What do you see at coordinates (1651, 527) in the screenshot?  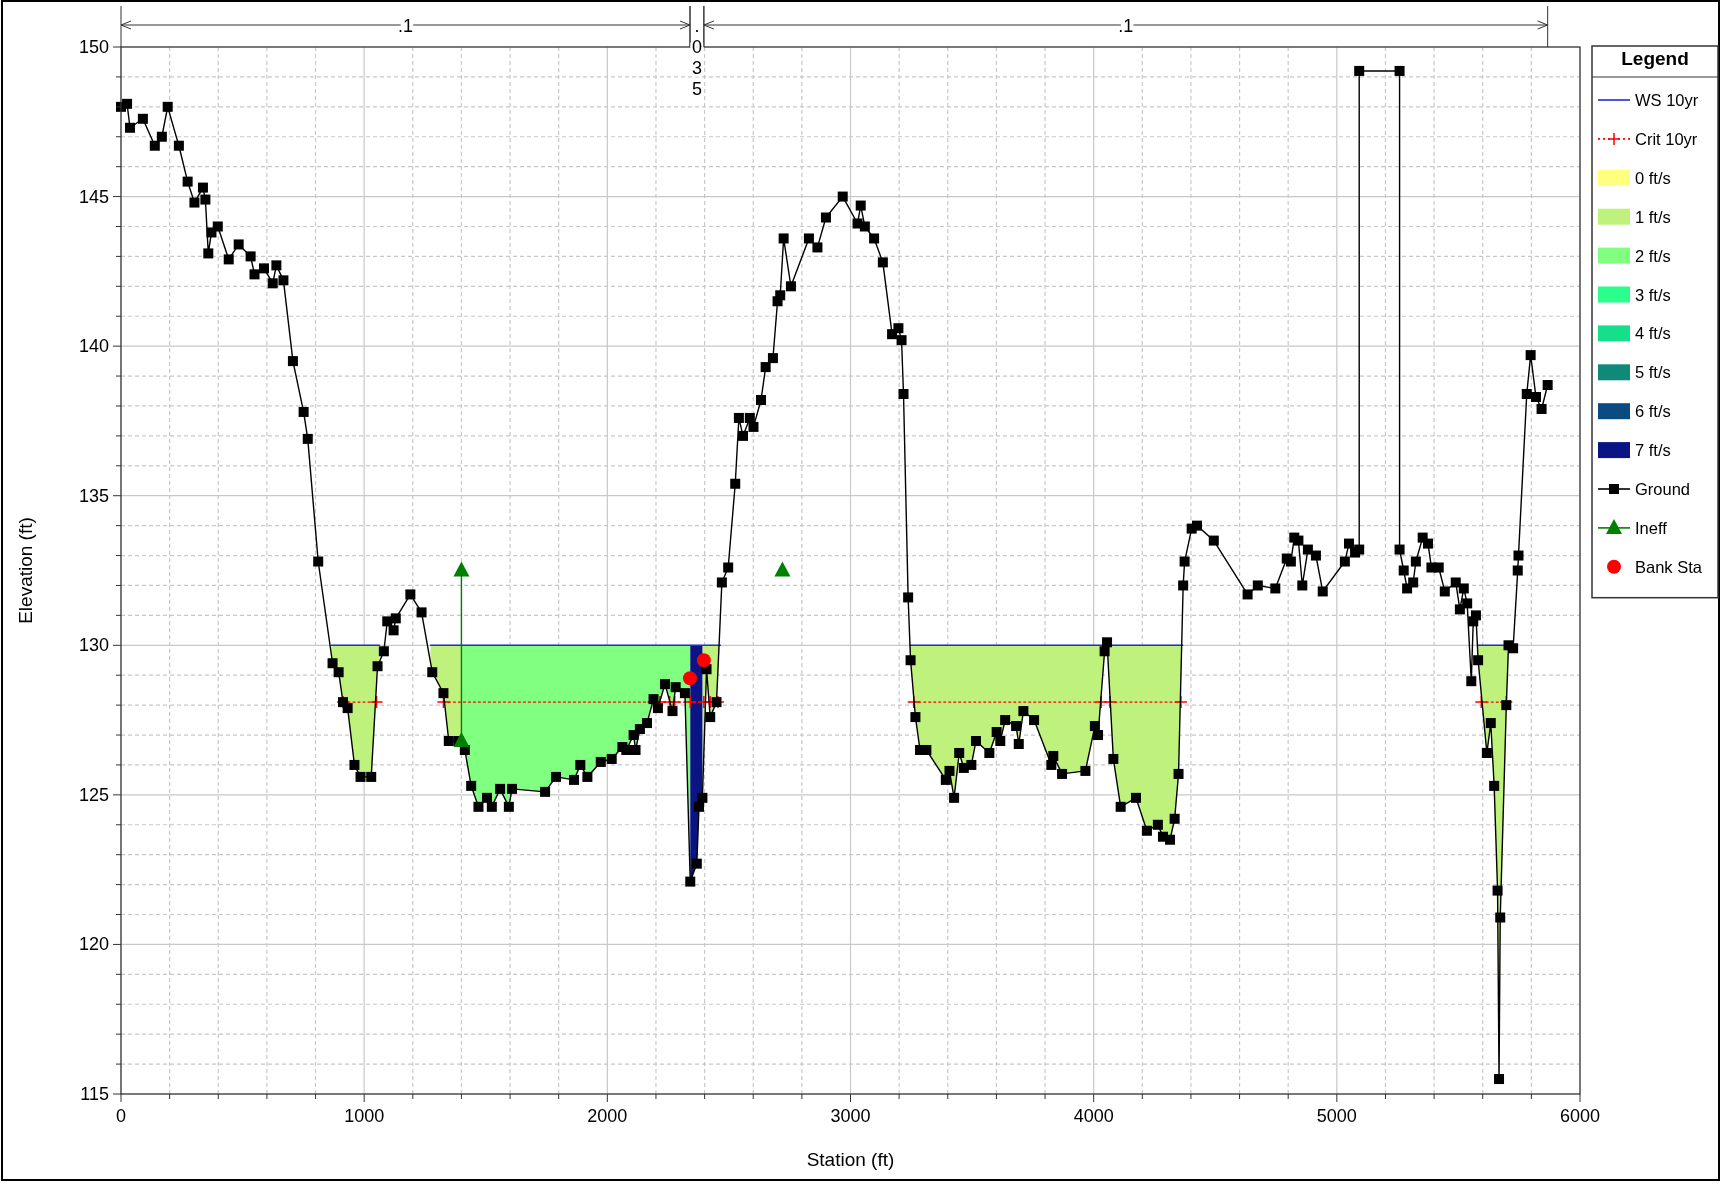 I see `legend-label: Ineff` at bounding box center [1651, 527].